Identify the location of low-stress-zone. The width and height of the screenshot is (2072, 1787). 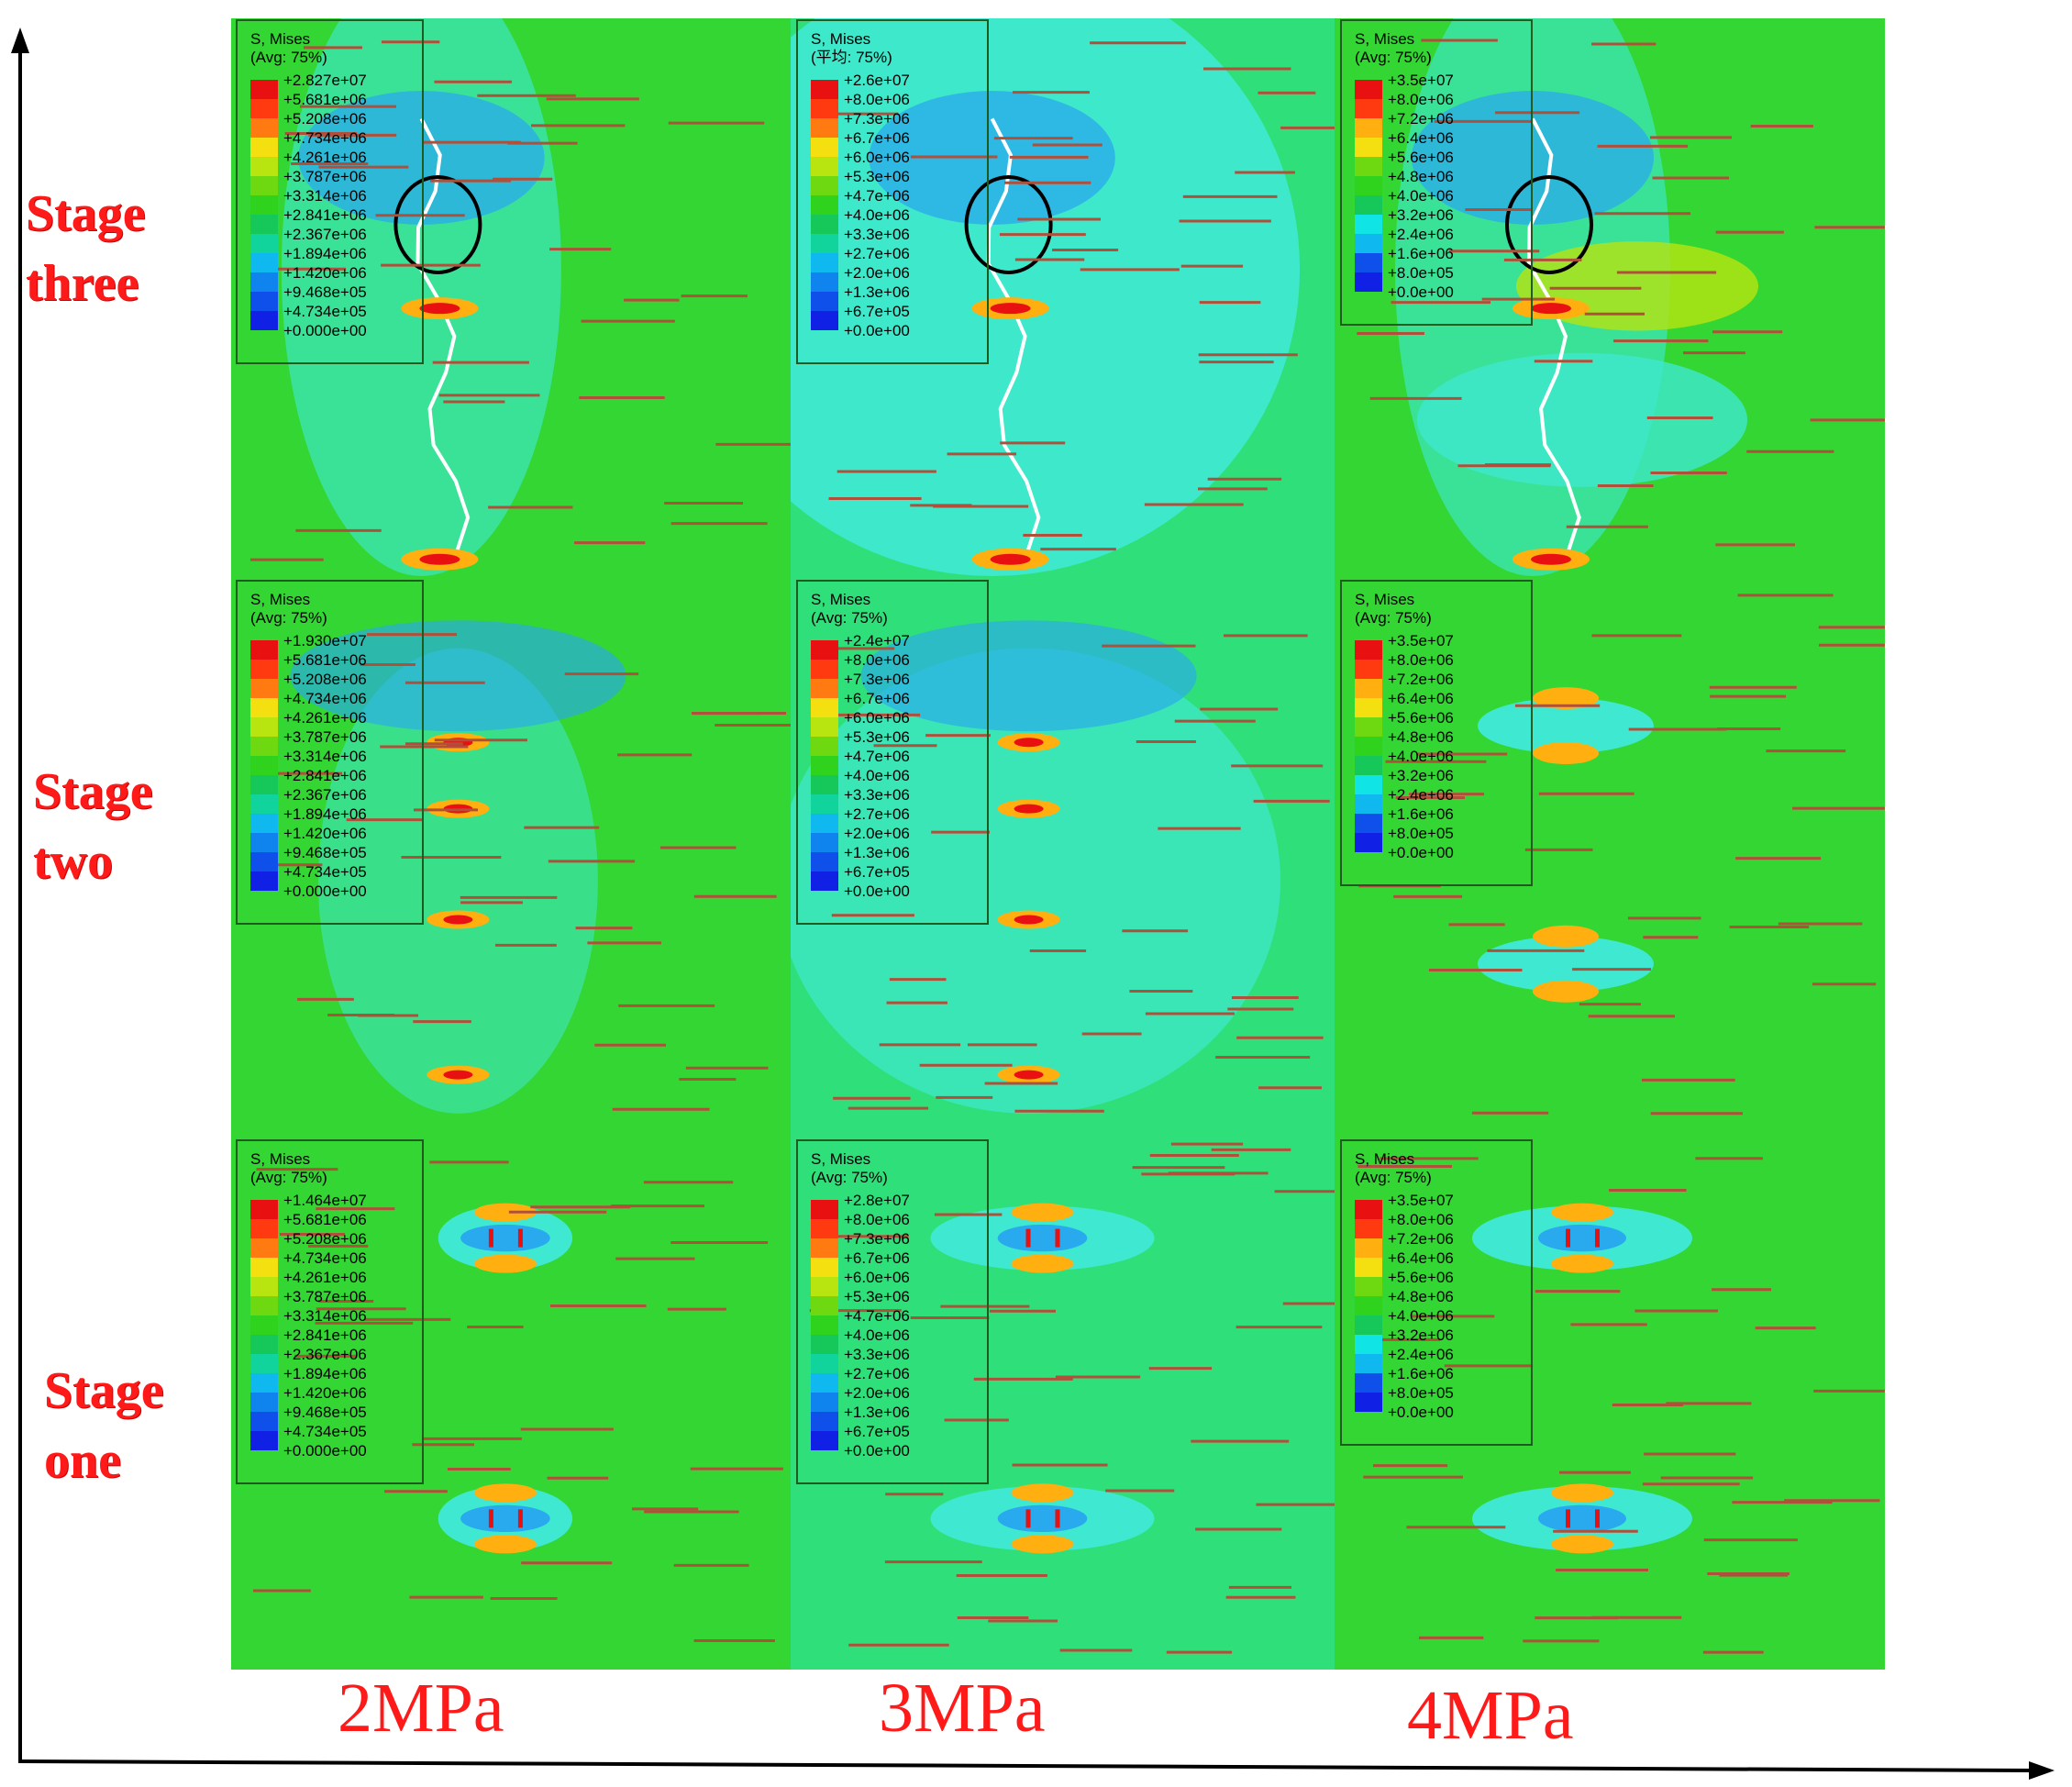
(1582, 419).